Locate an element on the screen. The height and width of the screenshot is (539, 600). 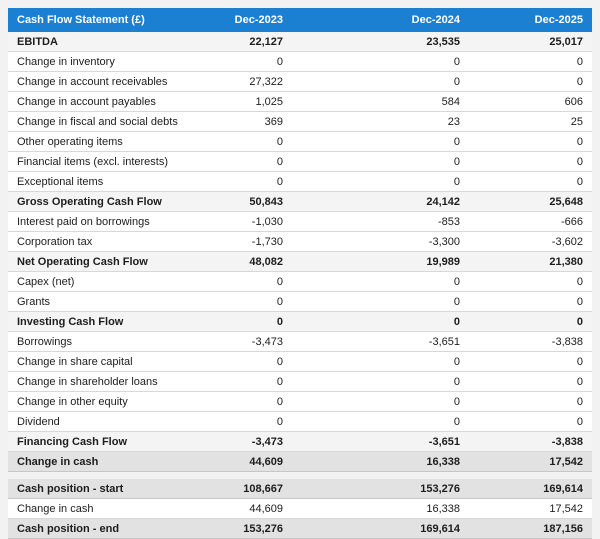
row-label: Change in fiscal and social debts is located at coordinates (93, 121).